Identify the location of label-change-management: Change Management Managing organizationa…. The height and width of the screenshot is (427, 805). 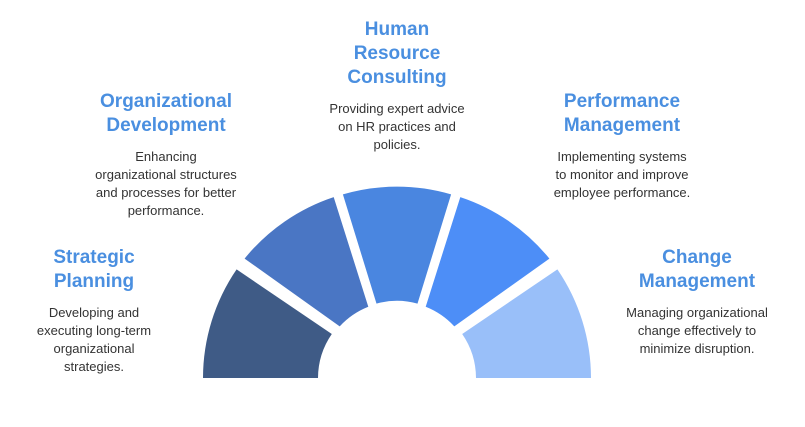
(697, 302).